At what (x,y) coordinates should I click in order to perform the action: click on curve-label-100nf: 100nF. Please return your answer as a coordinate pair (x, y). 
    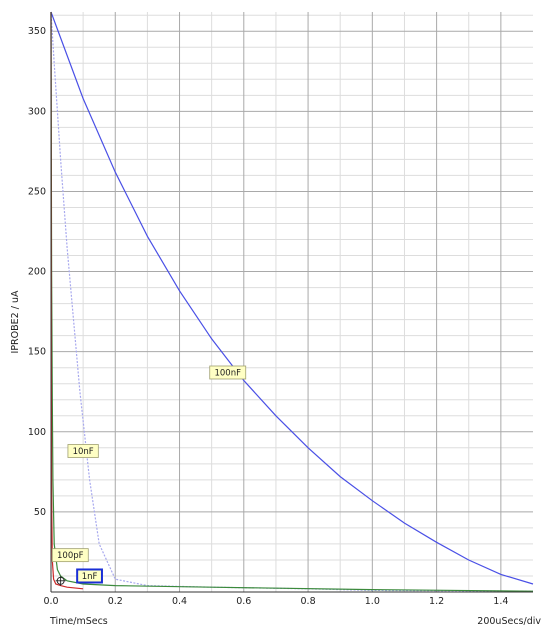
    Looking at the image, I should click on (227, 373).